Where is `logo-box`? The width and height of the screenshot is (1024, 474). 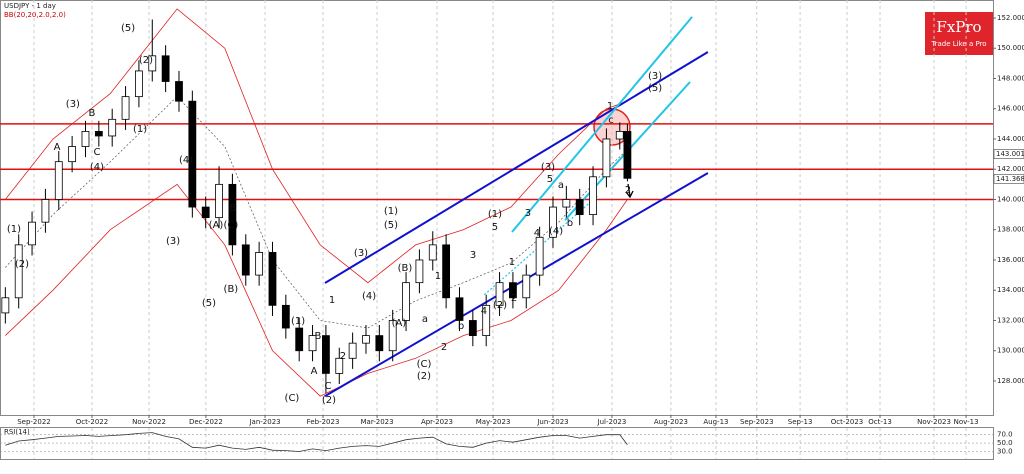 logo-box is located at coordinates (959, 33).